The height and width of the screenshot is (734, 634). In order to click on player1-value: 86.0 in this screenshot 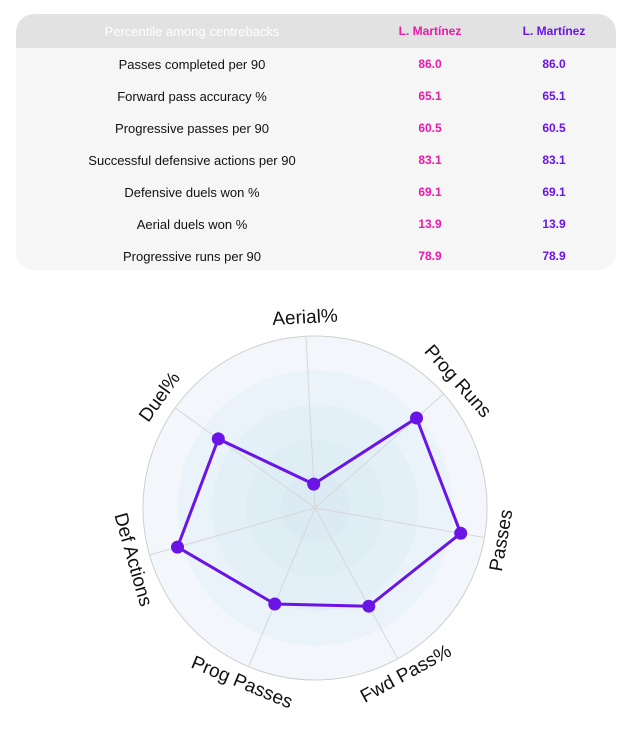, I will do `click(430, 64)`.